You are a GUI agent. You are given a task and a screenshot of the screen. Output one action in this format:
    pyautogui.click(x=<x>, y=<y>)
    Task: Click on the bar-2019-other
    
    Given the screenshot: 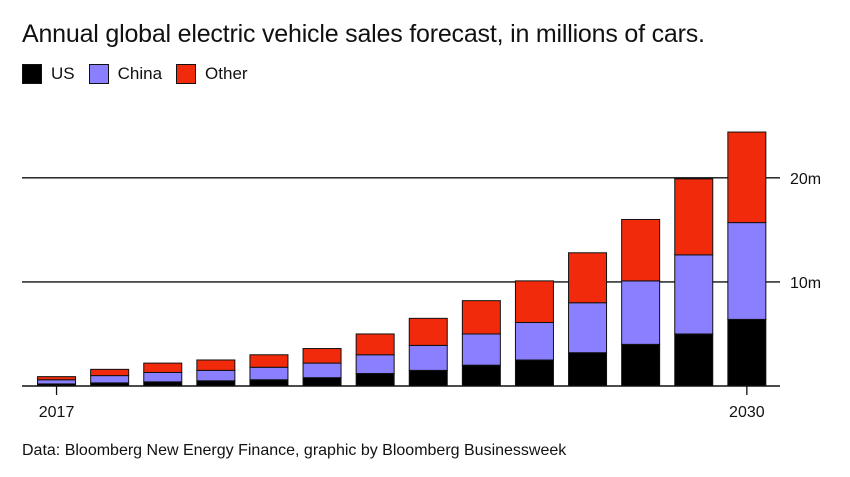 What is the action you would take?
    pyautogui.click(x=163, y=367)
    